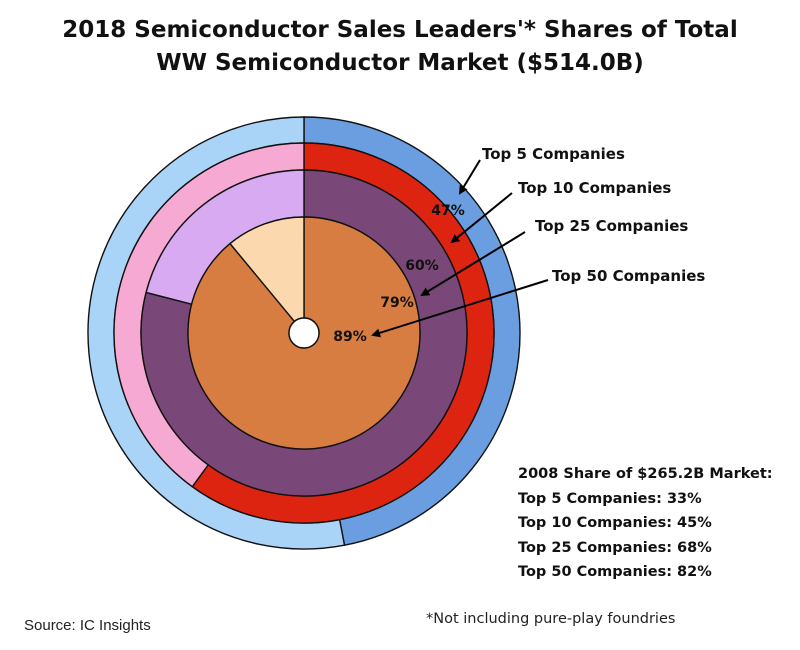 The height and width of the screenshot is (650, 800). I want to click on callout-label-top25: Top 25 Companies, so click(612, 226).